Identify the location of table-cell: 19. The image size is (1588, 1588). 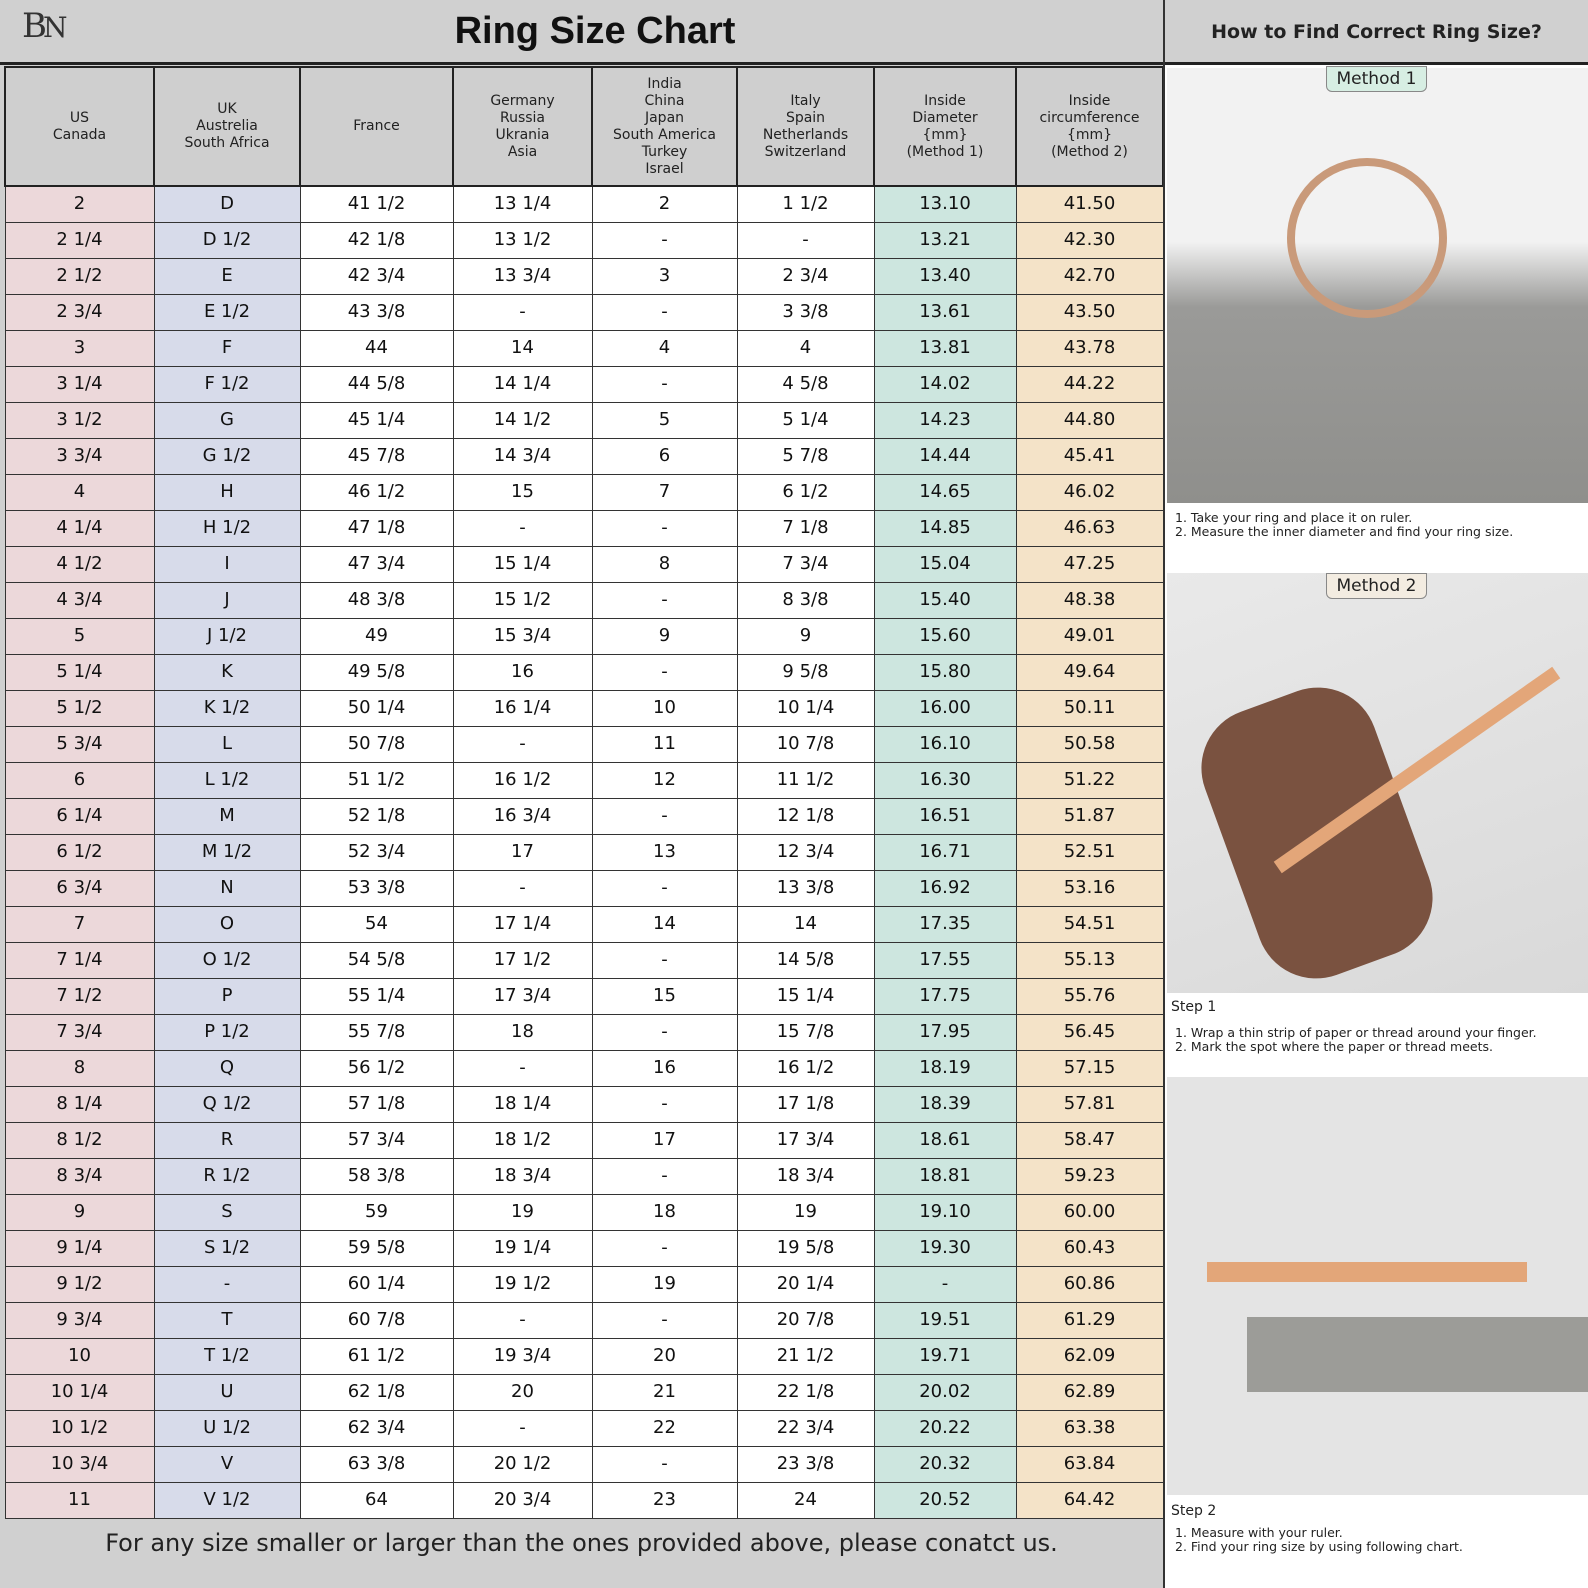
(522, 1212).